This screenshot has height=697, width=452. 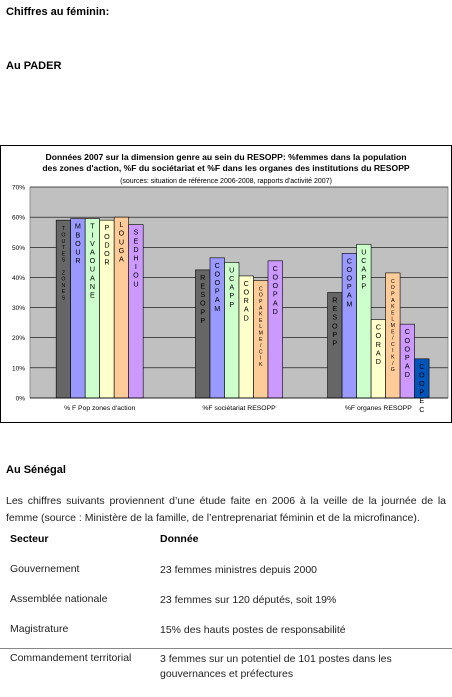 I want to click on y-tick-label: 40%, so click(x=18, y=278).